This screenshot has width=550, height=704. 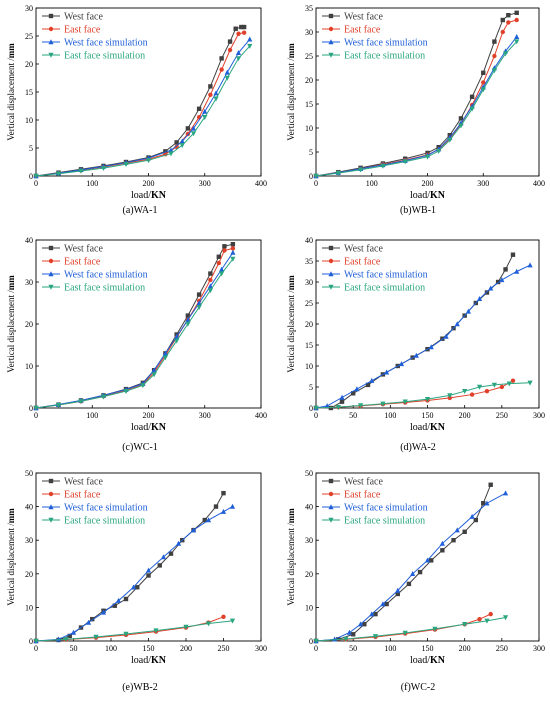 What do you see at coordinates (428, 415) in the screenshot?
I see `x-tick-label: 150` at bounding box center [428, 415].